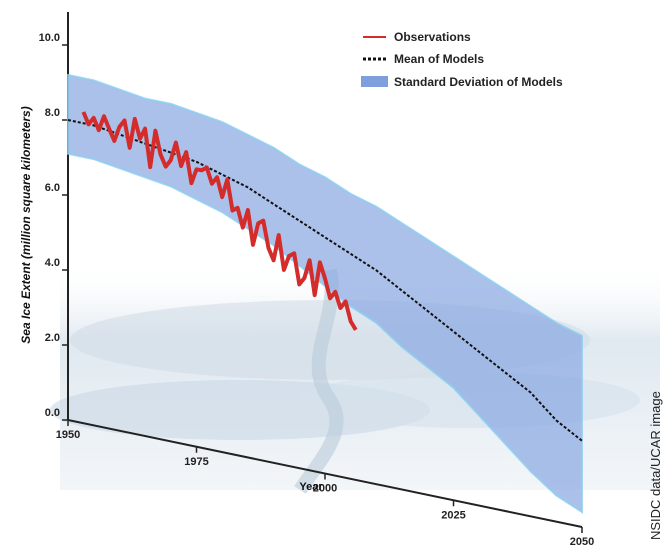 Image resolution: width=671 pixels, height=550 pixels. What do you see at coordinates (453, 515) in the screenshot?
I see `x-tick-label: 2025` at bounding box center [453, 515].